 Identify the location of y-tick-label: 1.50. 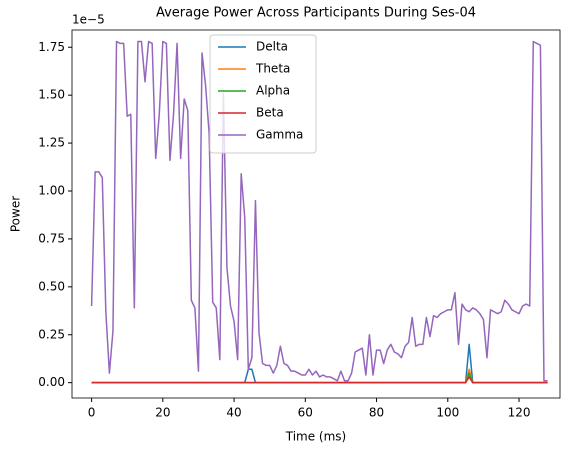
(51, 95).